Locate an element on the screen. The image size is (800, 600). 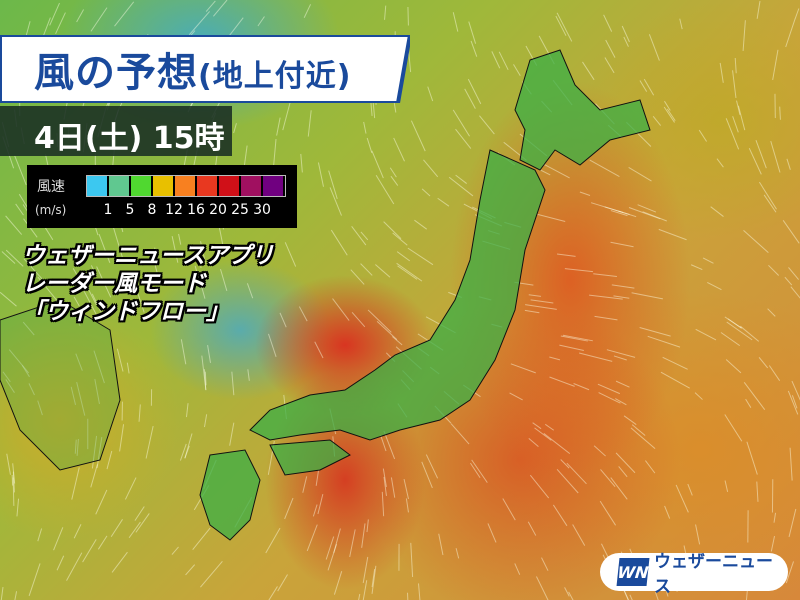
date-box is located at coordinates (116, 131).